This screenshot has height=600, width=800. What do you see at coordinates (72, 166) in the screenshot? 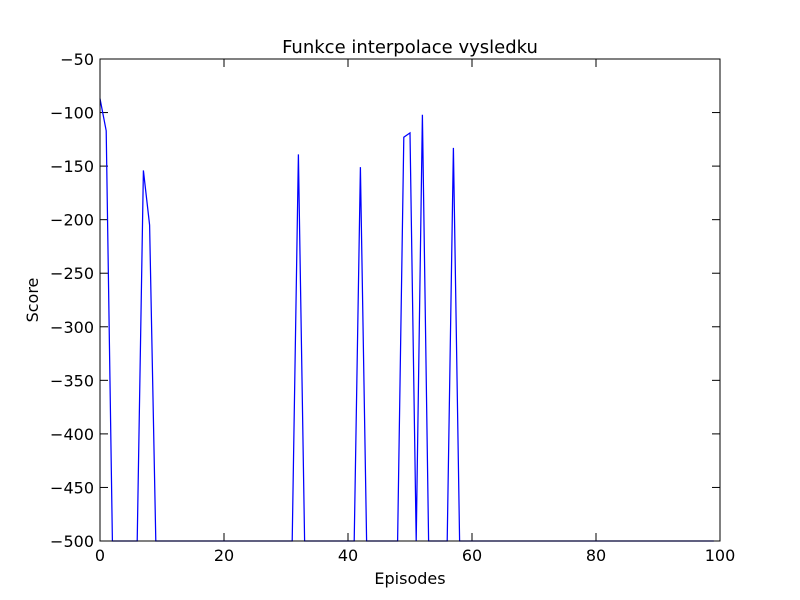
I see `y-tick-label: −150` at bounding box center [72, 166].